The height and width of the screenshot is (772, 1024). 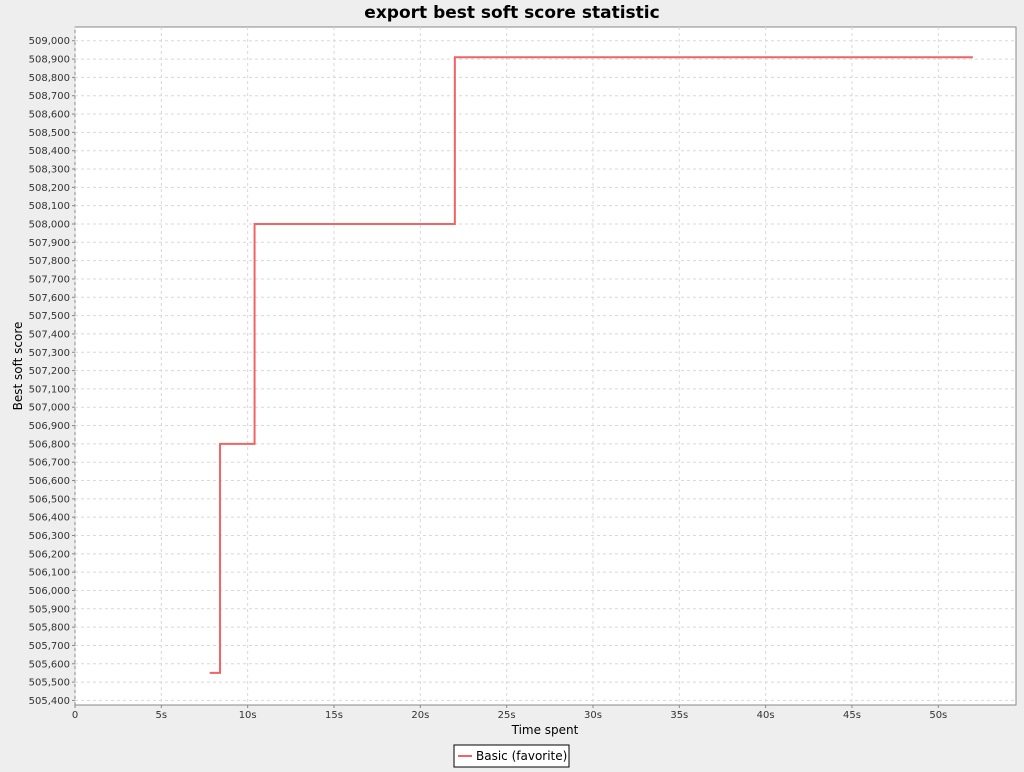 What do you see at coordinates (49, 298) in the screenshot?
I see `y-tick-label: 507,600` at bounding box center [49, 298].